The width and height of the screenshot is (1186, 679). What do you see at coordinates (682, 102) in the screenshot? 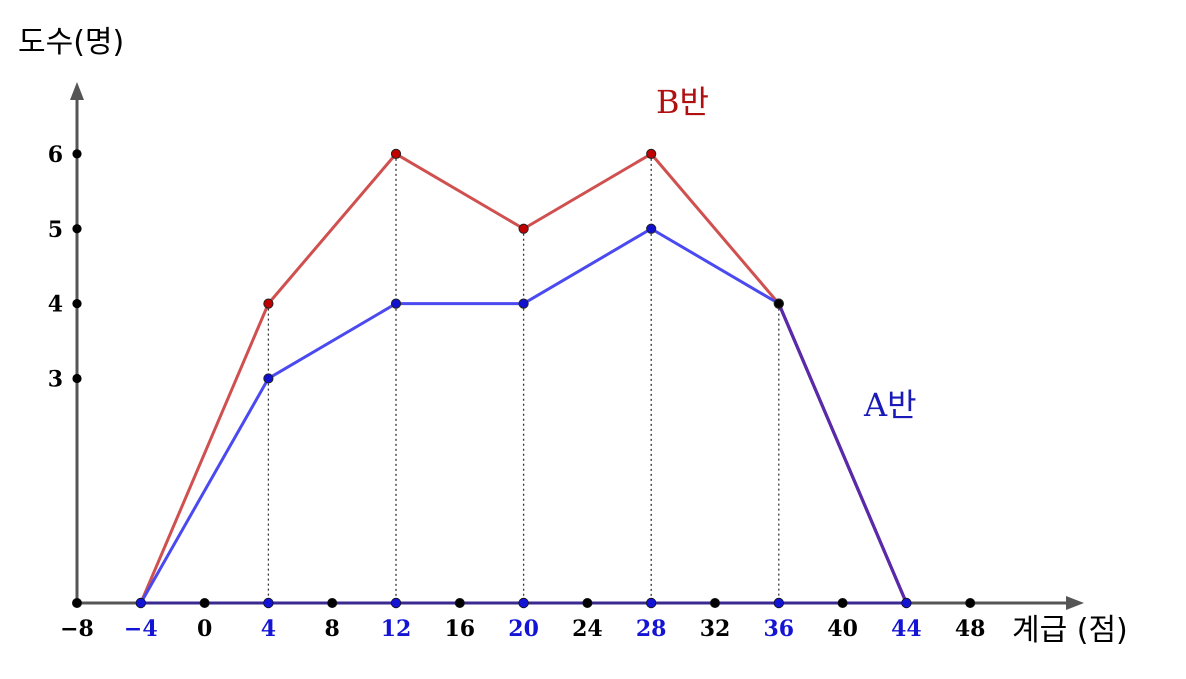
I see `series-label-b: B반` at bounding box center [682, 102].